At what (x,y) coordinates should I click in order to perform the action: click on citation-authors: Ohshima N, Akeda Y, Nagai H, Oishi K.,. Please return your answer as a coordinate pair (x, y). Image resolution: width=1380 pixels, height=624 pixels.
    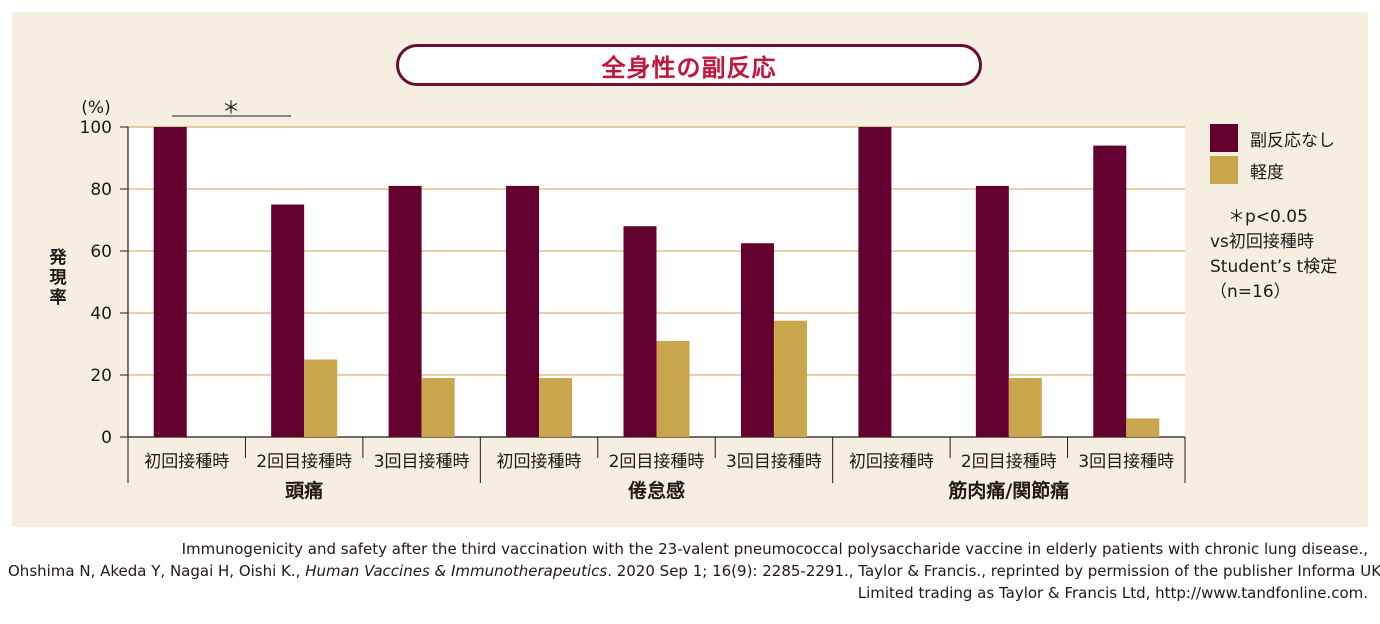
    Looking at the image, I should click on (157, 571).